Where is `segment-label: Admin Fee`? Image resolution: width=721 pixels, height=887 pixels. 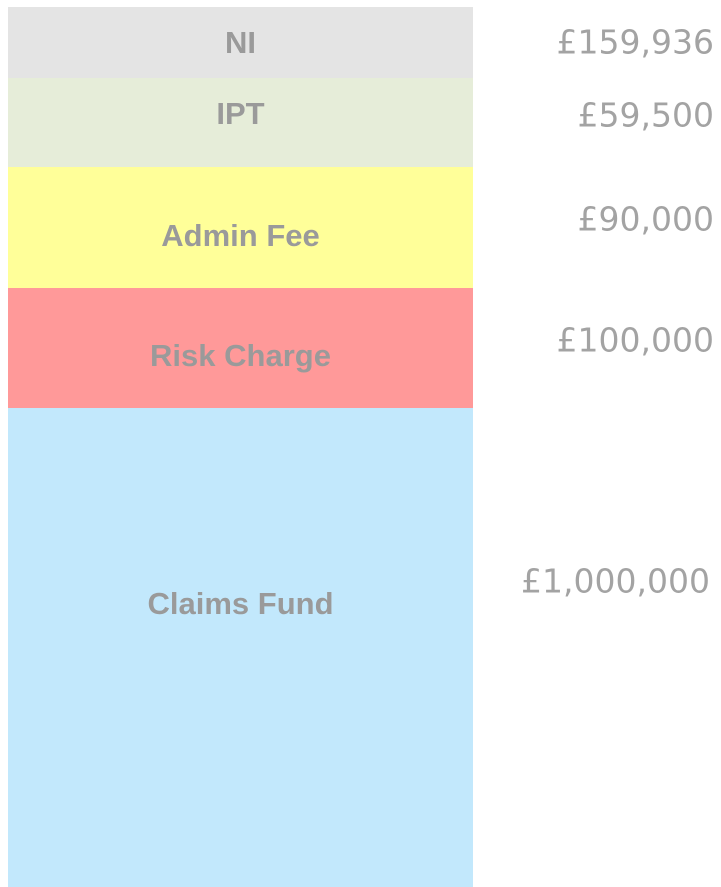
segment-label: Admin Fee is located at coordinates (240, 235).